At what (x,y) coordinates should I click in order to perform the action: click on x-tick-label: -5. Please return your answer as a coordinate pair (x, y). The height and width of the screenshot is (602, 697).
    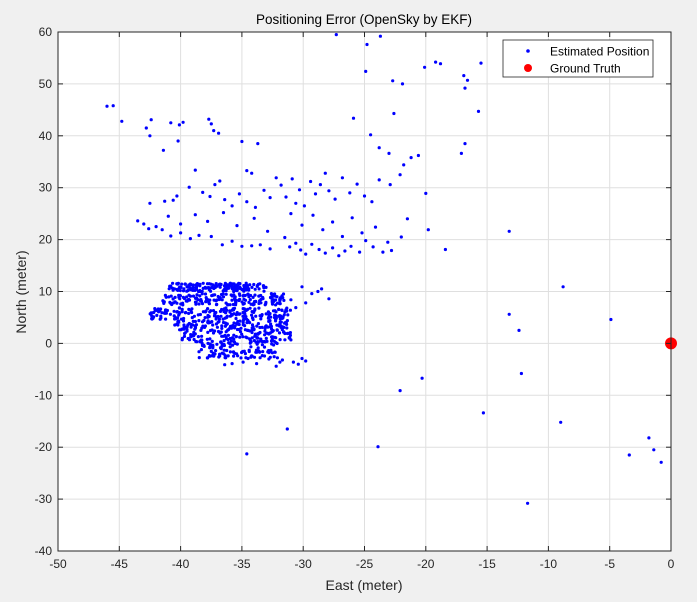
    Looking at the image, I should click on (609, 564).